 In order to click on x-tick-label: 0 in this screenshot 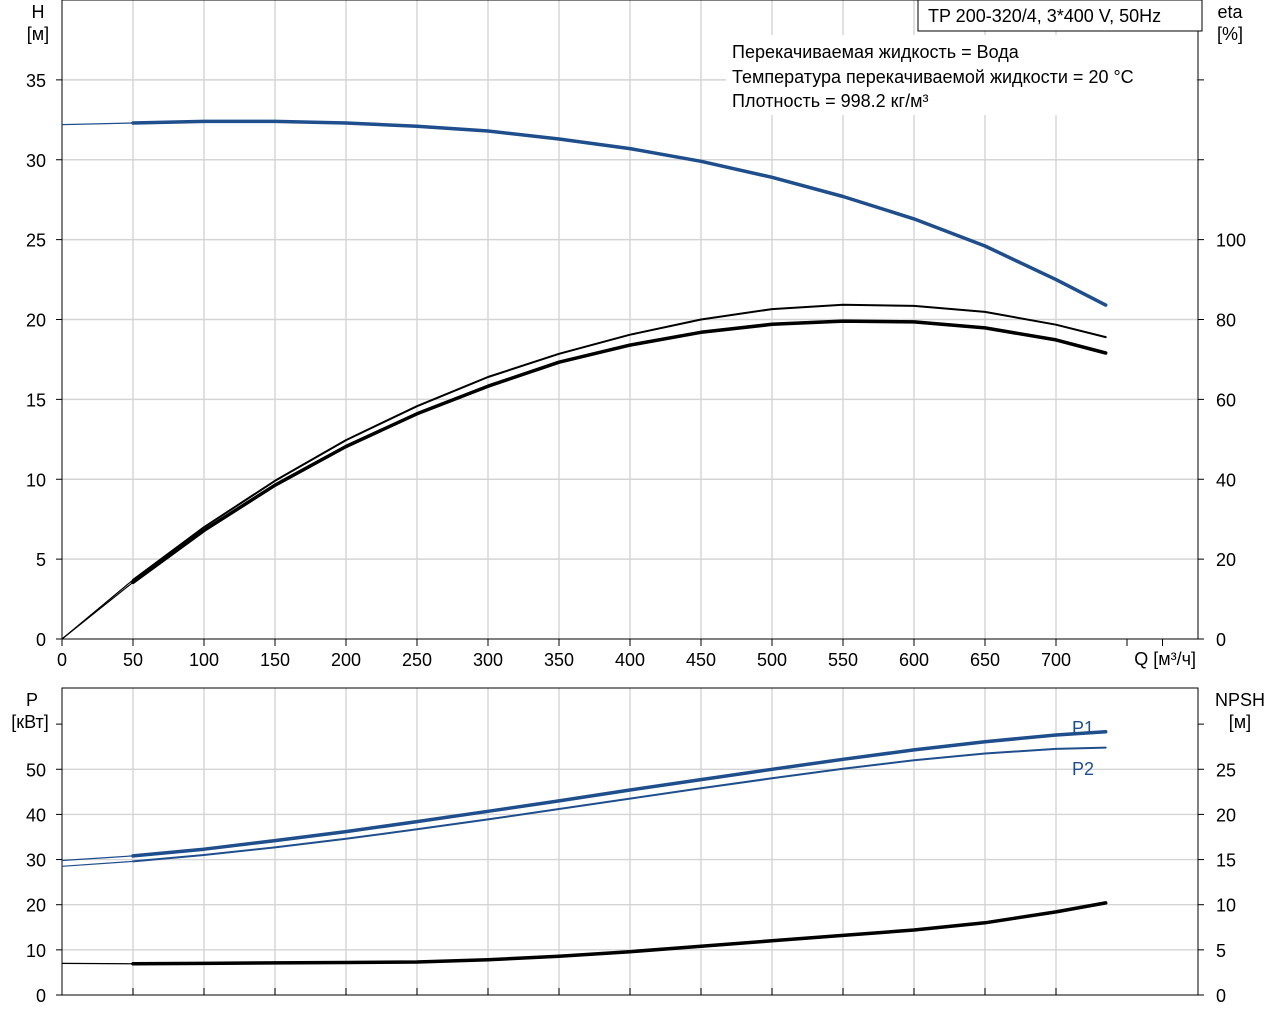, I will do `click(62, 660)`.